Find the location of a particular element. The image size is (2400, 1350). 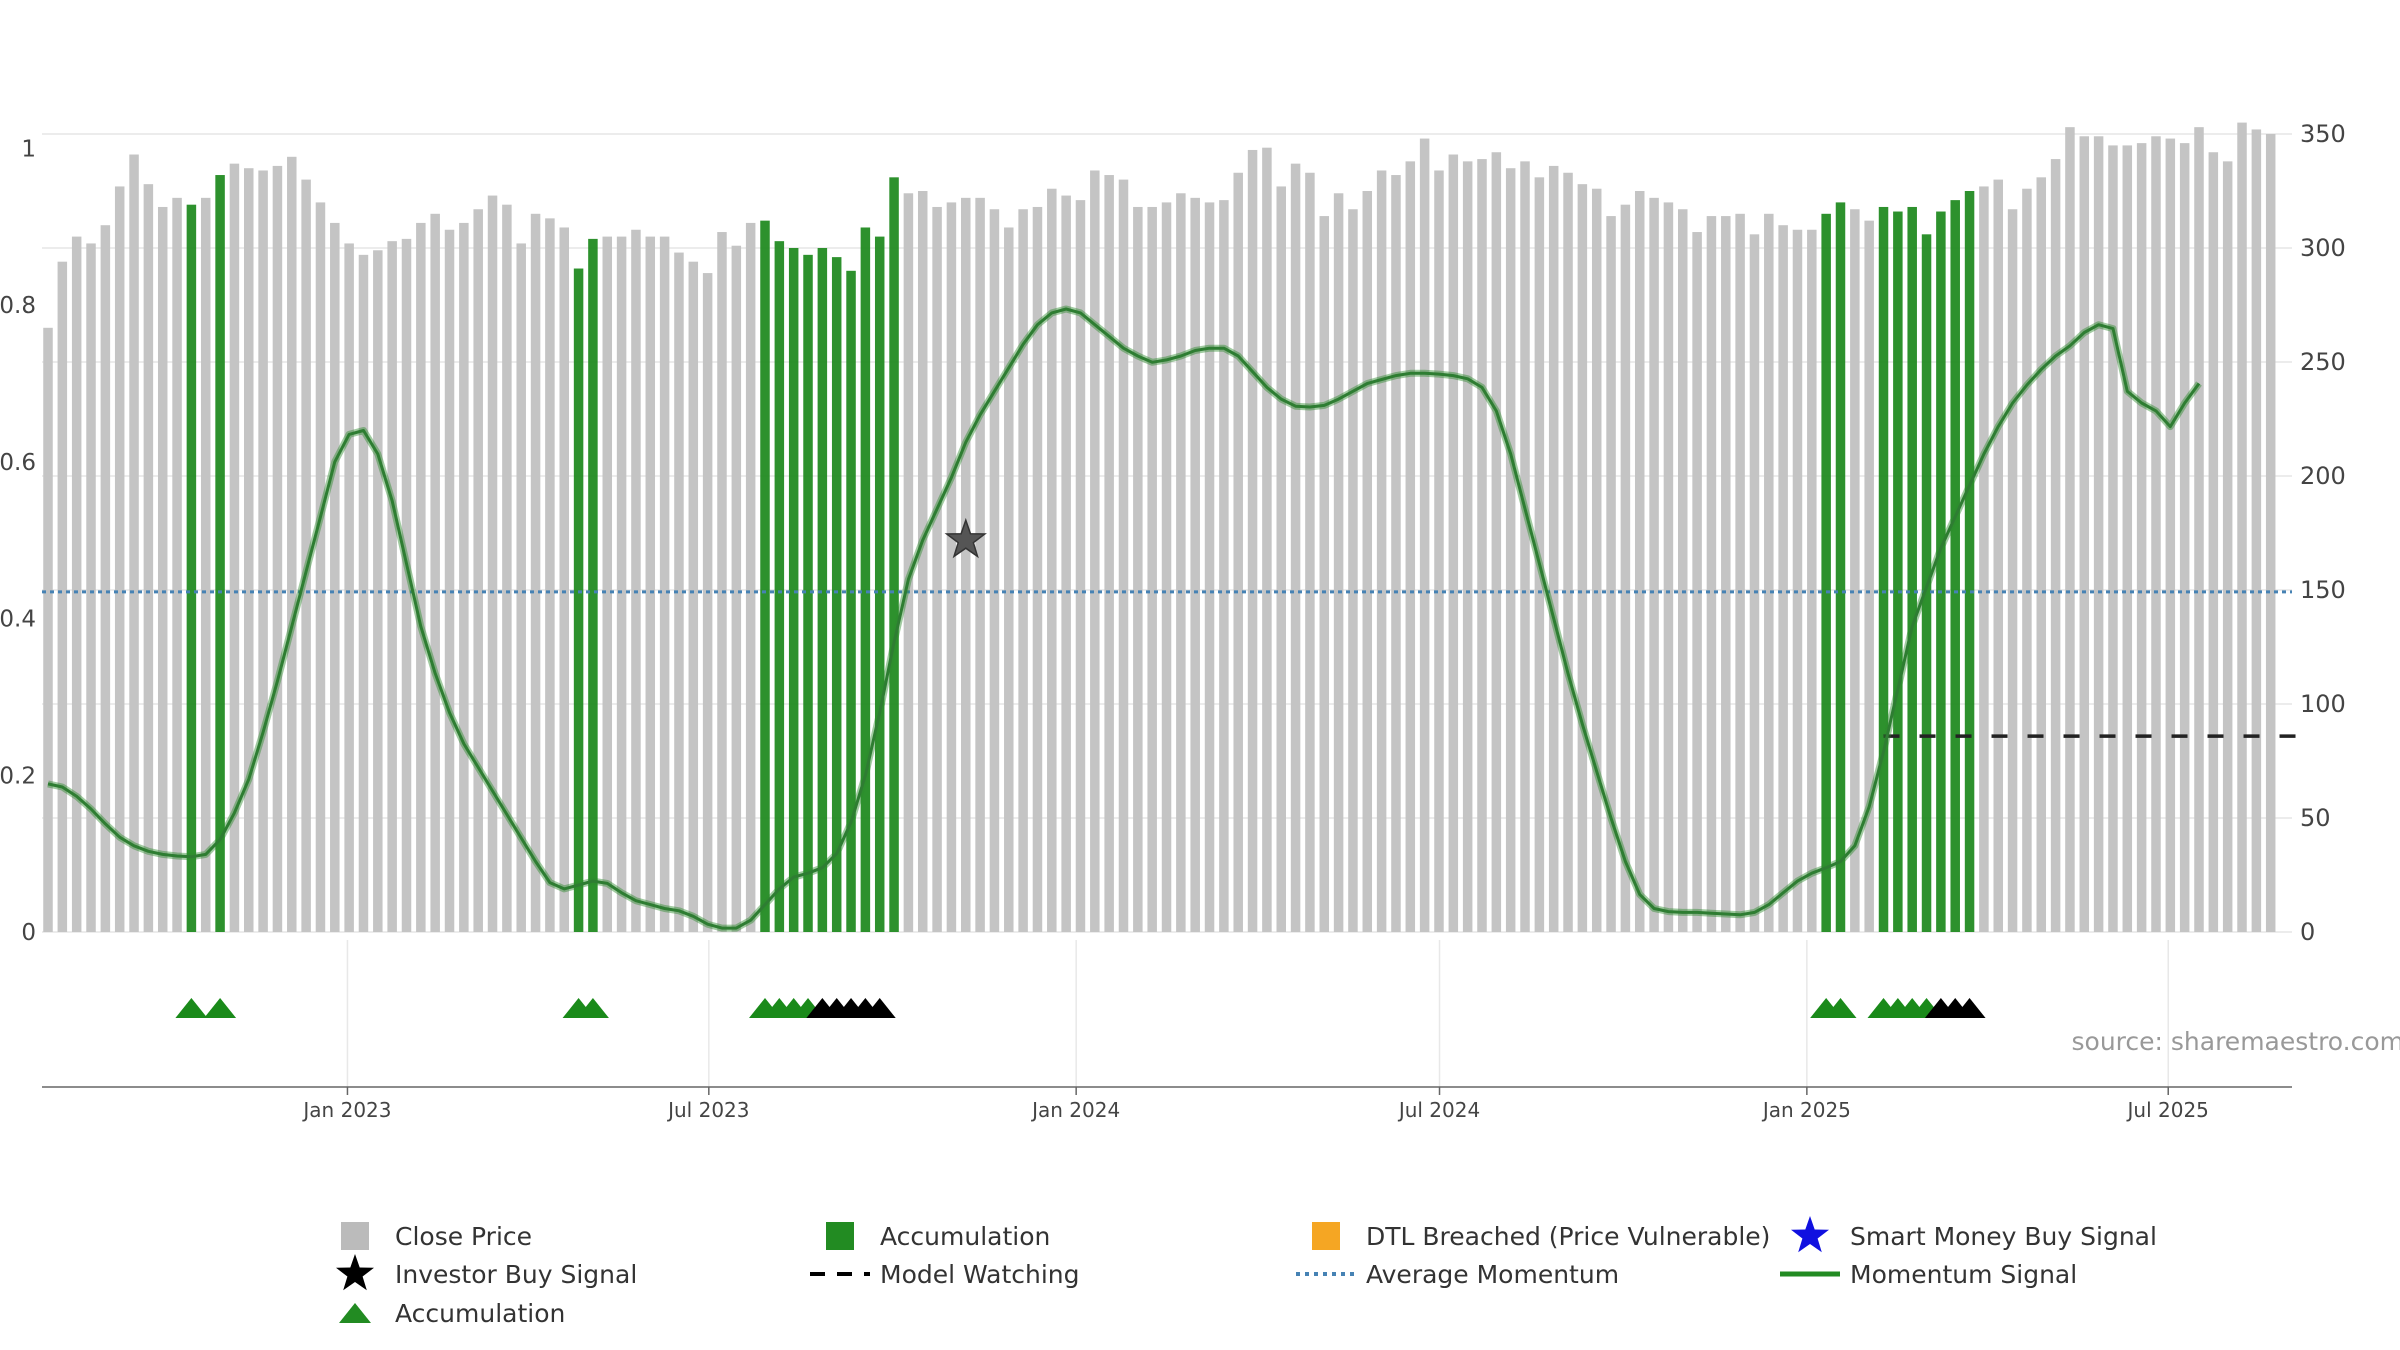

left-axis-tick-label: 0.2 is located at coordinates (18, 776).